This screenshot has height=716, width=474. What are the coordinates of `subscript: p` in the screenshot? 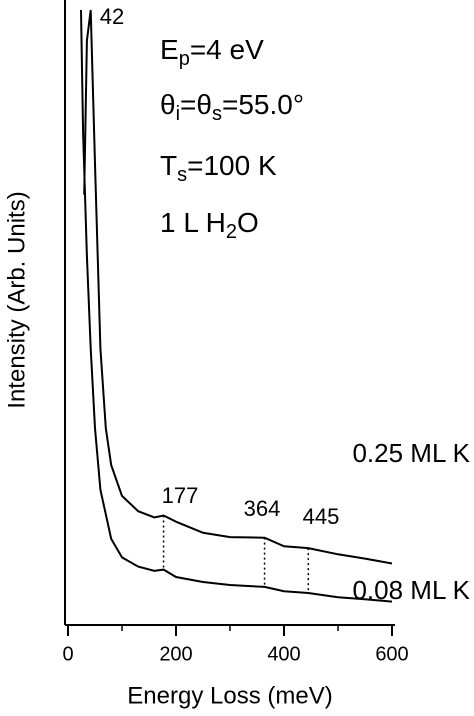 It's located at (184, 59).